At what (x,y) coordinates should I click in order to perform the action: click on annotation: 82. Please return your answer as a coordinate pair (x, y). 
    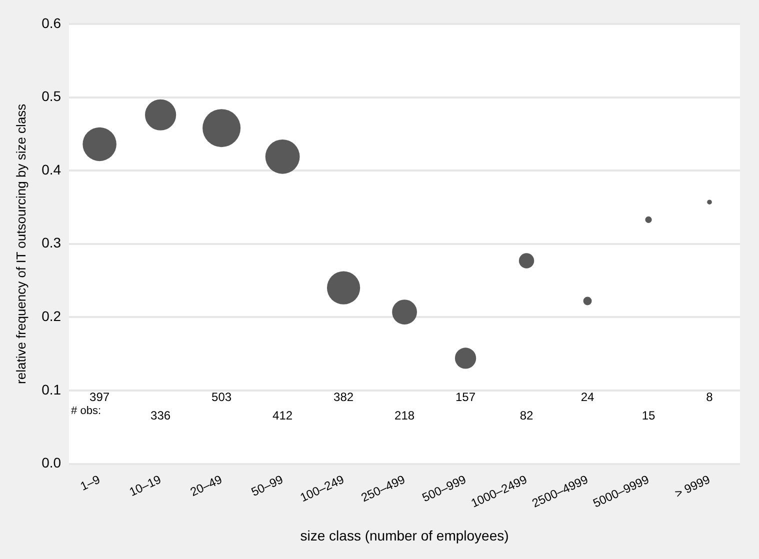
    Looking at the image, I should click on (527, 415).